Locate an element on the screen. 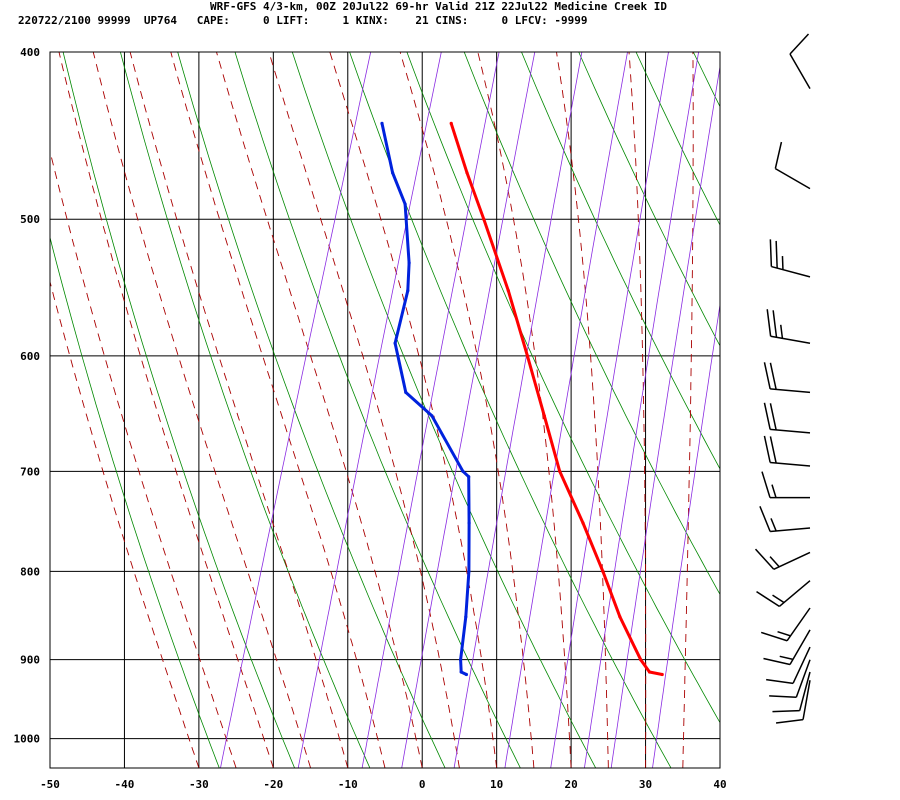  pressure-tick-label: 500 is located at coordinates (30, 219).